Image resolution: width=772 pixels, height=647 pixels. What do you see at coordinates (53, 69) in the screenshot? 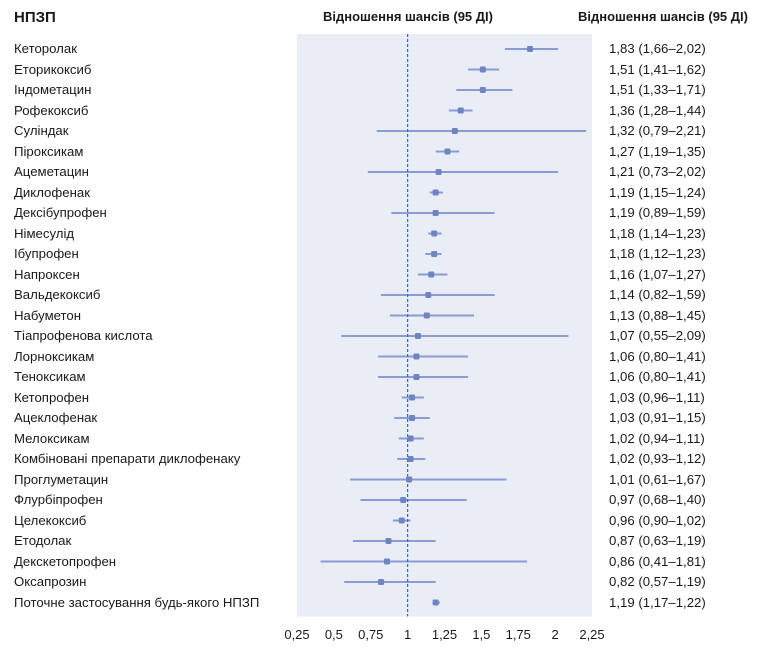
I see `row-label: Еторикоксиб` at bounding box center [53, 69].